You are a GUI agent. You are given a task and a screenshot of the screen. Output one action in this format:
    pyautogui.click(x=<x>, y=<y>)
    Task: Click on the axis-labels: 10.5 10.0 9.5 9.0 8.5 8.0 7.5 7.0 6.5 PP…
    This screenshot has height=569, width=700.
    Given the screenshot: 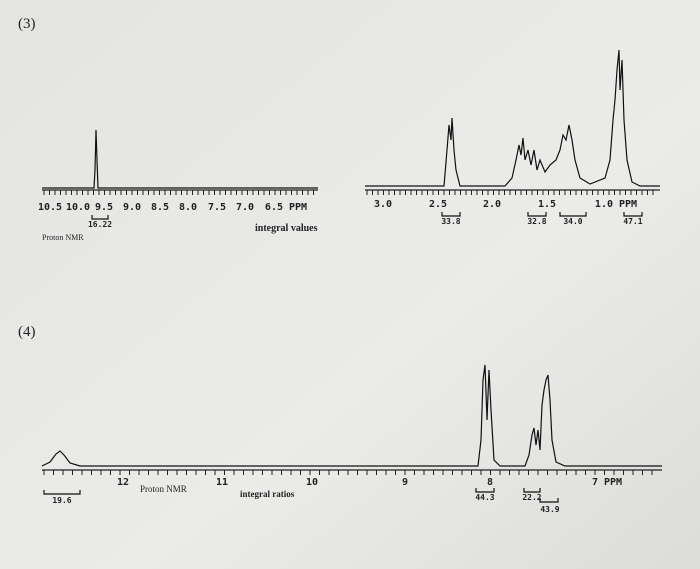 What is the action you would take?
    pyautogui.click(x=172, y=215)
    